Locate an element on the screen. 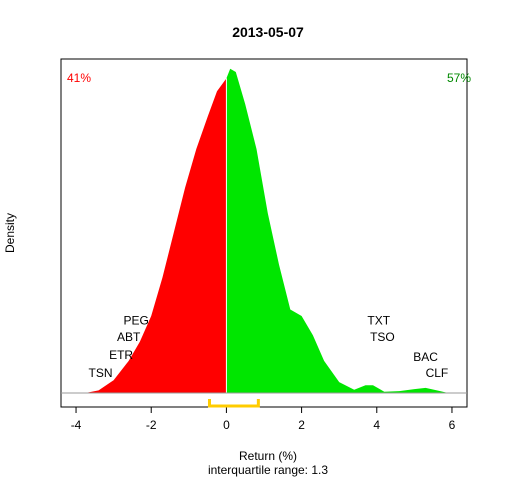 This screenshot has width=512, height=480. iqr-bracket is located at coordinates (233, 403).